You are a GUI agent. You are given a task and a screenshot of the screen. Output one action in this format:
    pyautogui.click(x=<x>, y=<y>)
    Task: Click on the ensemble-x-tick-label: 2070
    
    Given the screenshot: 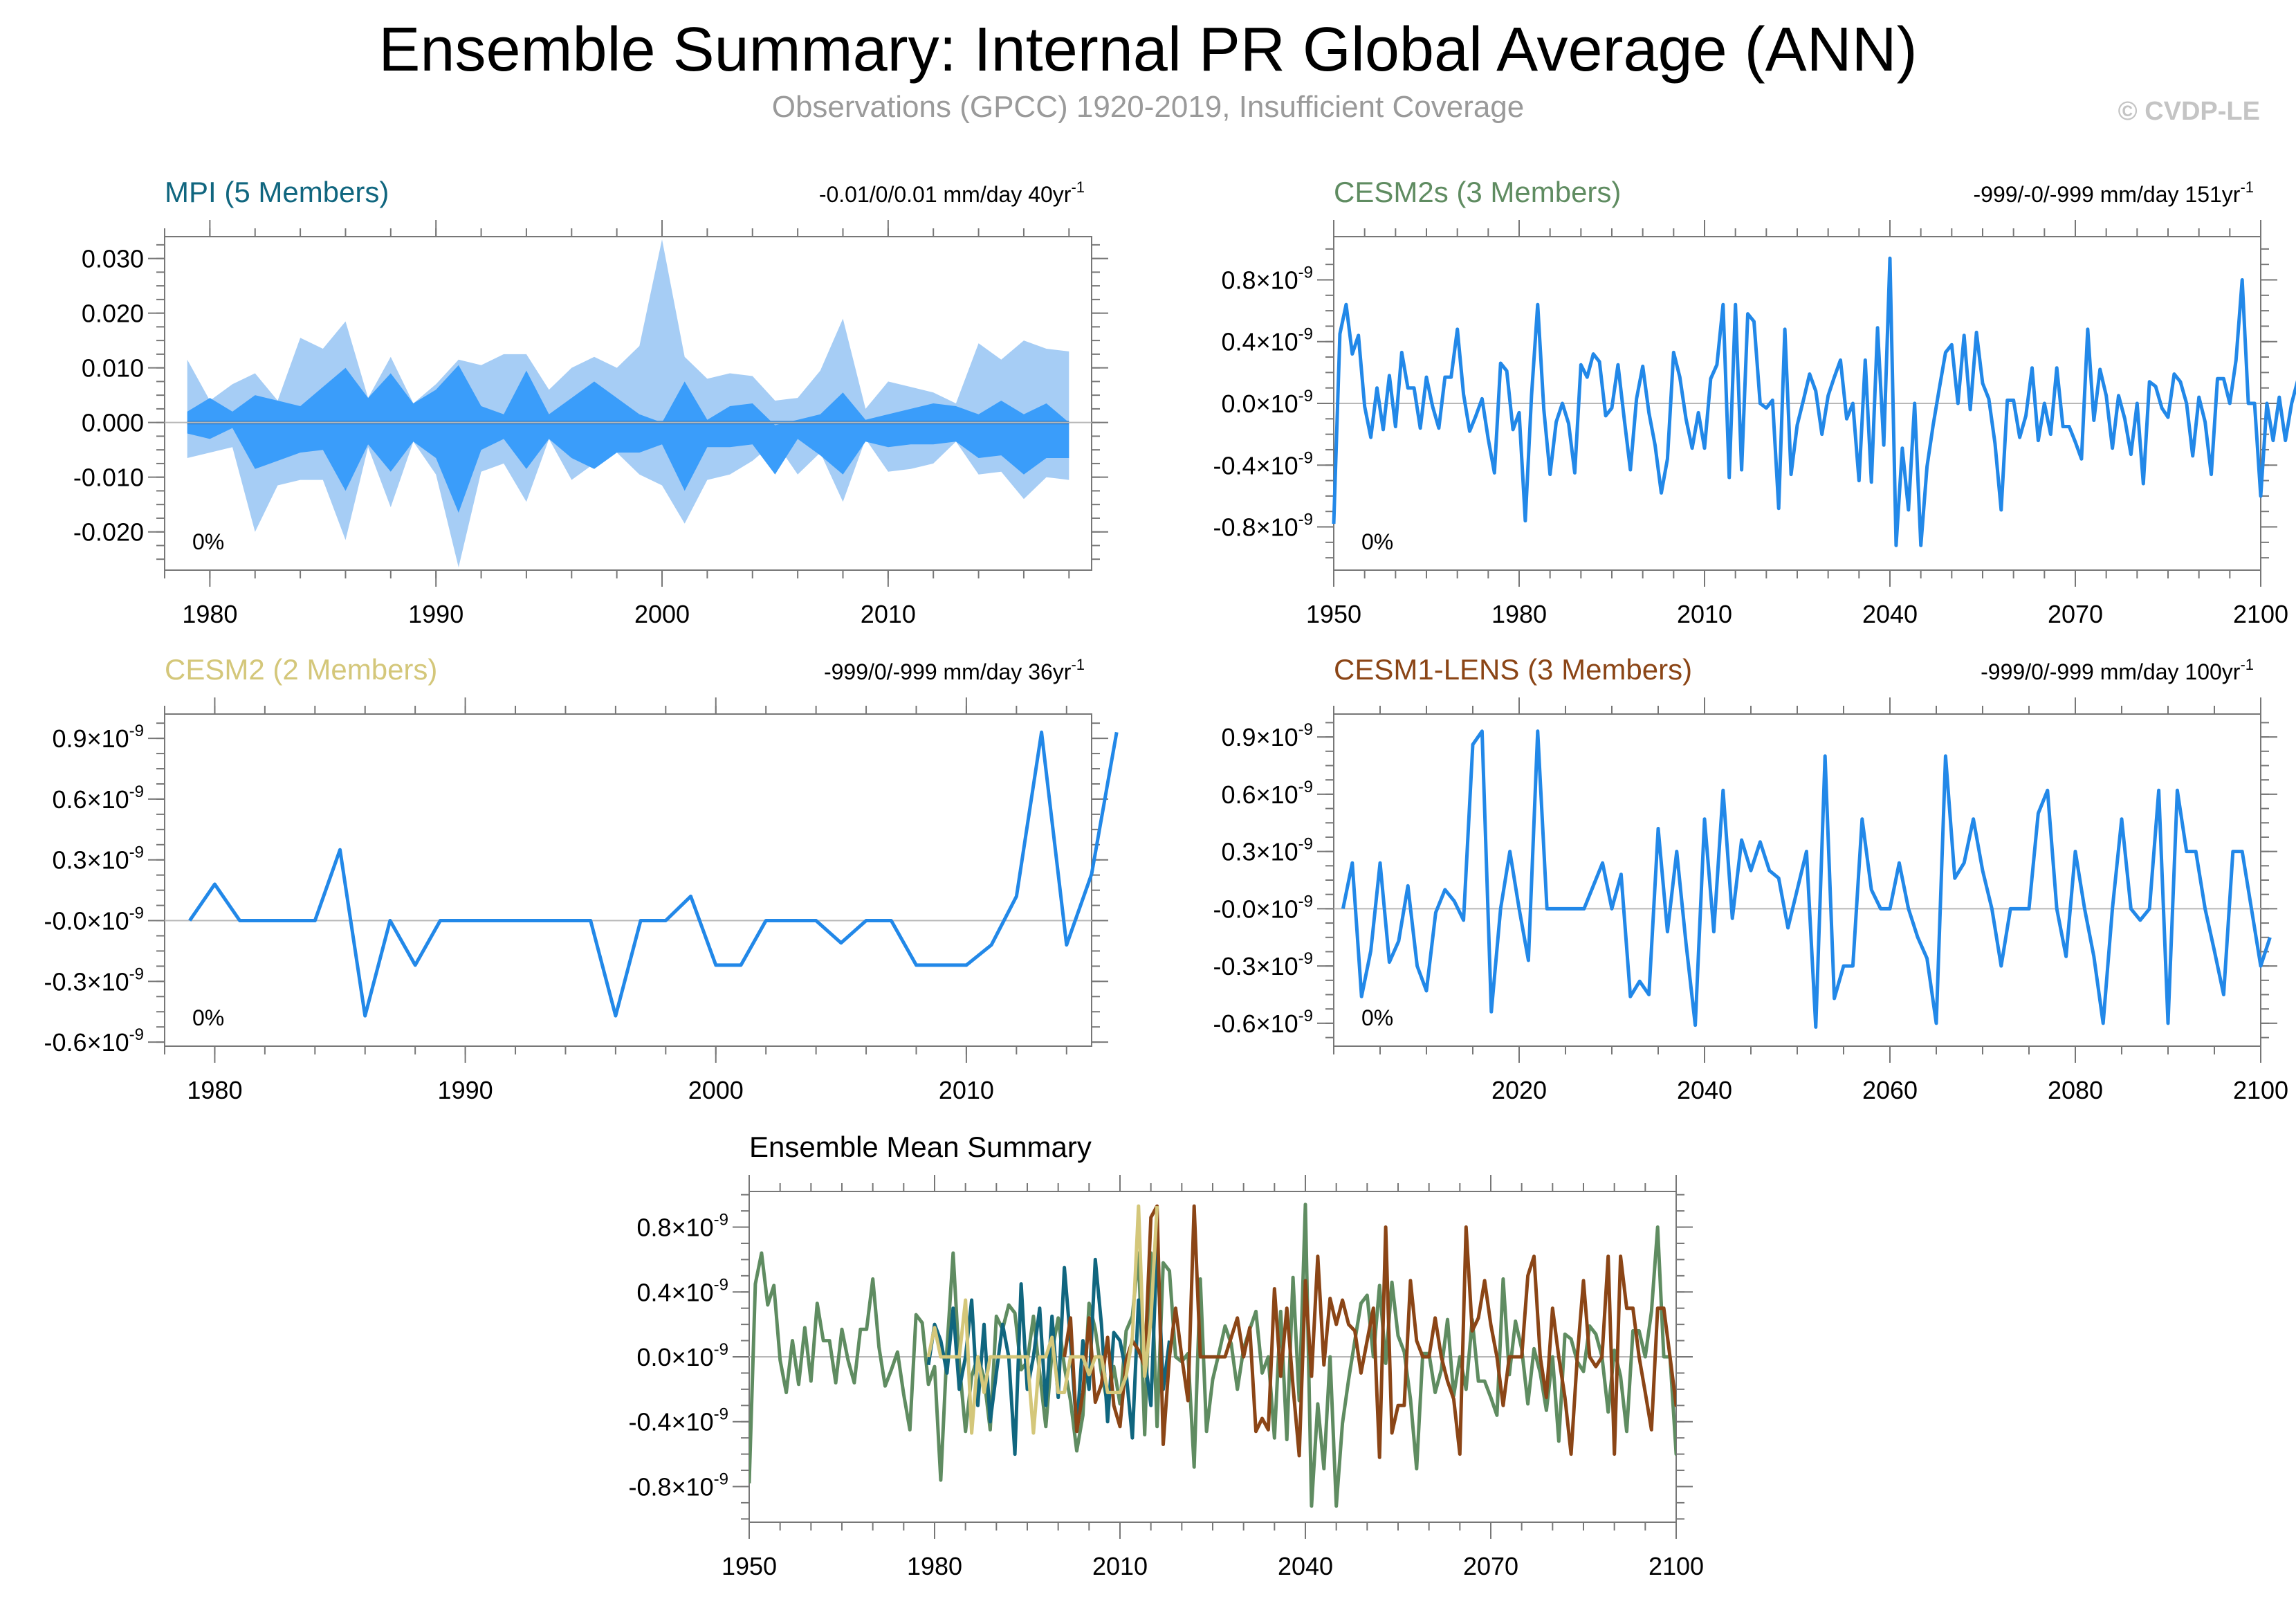 What is the action you would take?
    pyautogui.click(x=1490, y=1566)
    